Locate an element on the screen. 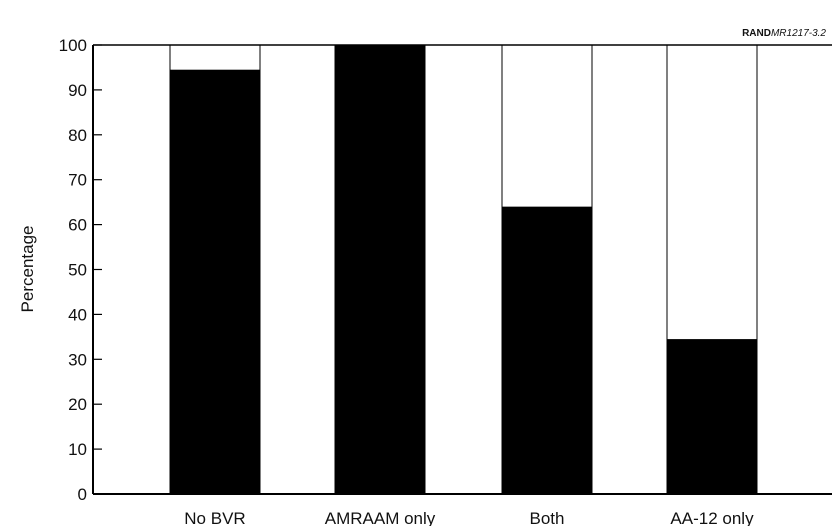 The width and height of the screenshot is (832, 526). y-tick-label-40: 40 is located at coordinates (77, 314).